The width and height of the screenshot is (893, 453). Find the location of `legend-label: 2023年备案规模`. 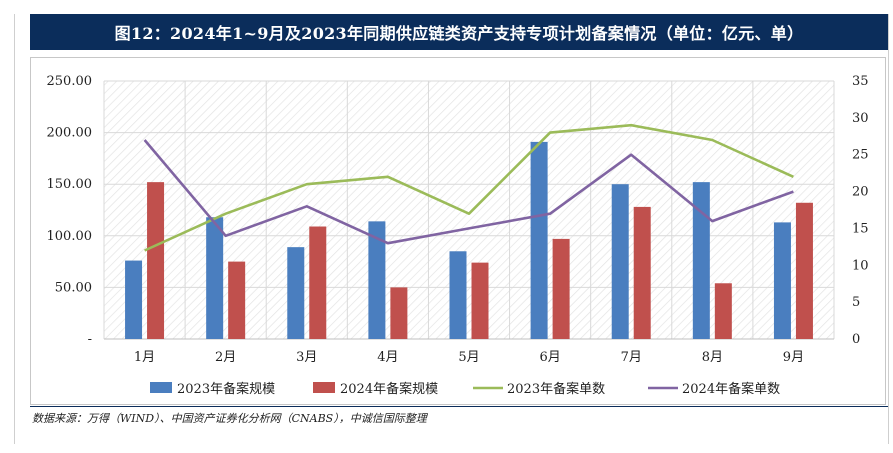

legend-label: 2023年备案规模 is located at coordinates (226, 389).